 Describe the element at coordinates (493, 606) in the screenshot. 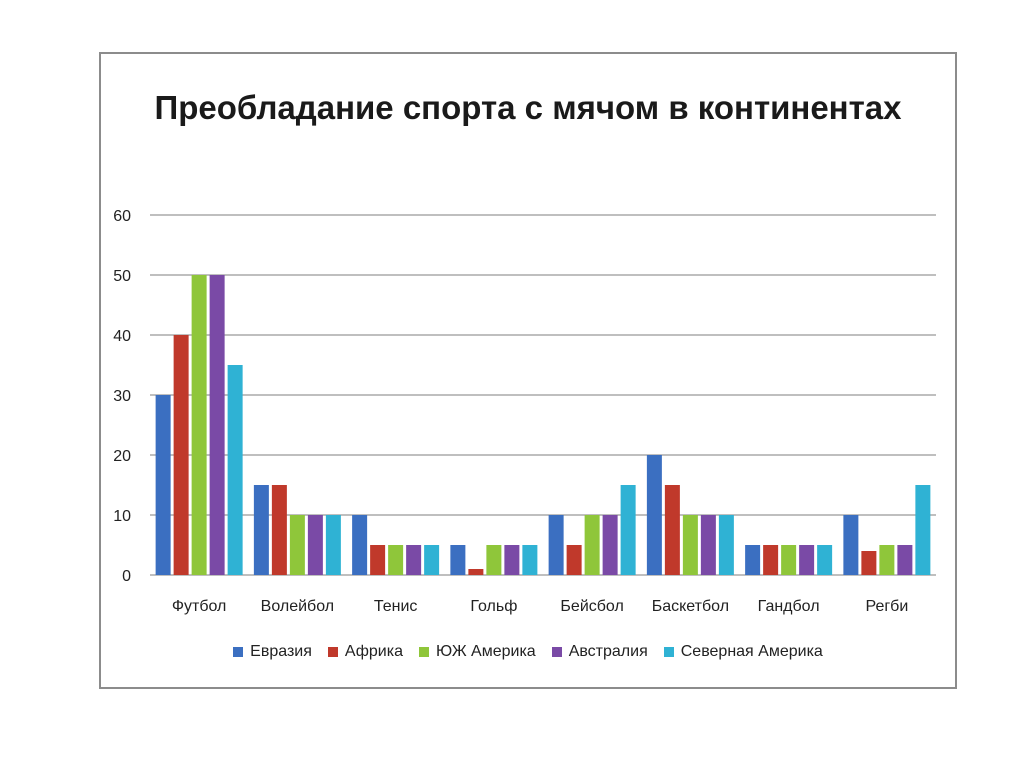

I see `x-tick-label: Гольф` at that location.